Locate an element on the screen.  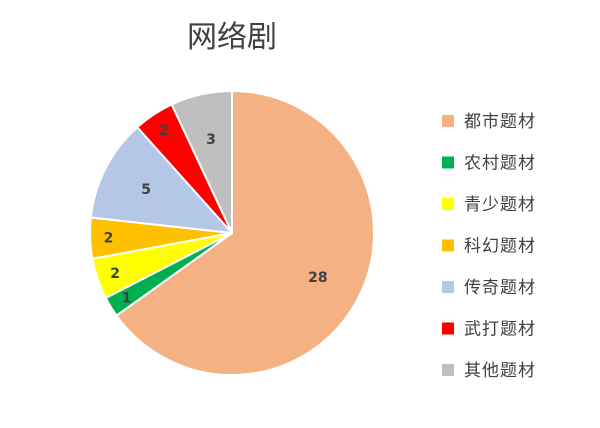
slice-data-label-2: 1 is located at coordinates (127, 298).